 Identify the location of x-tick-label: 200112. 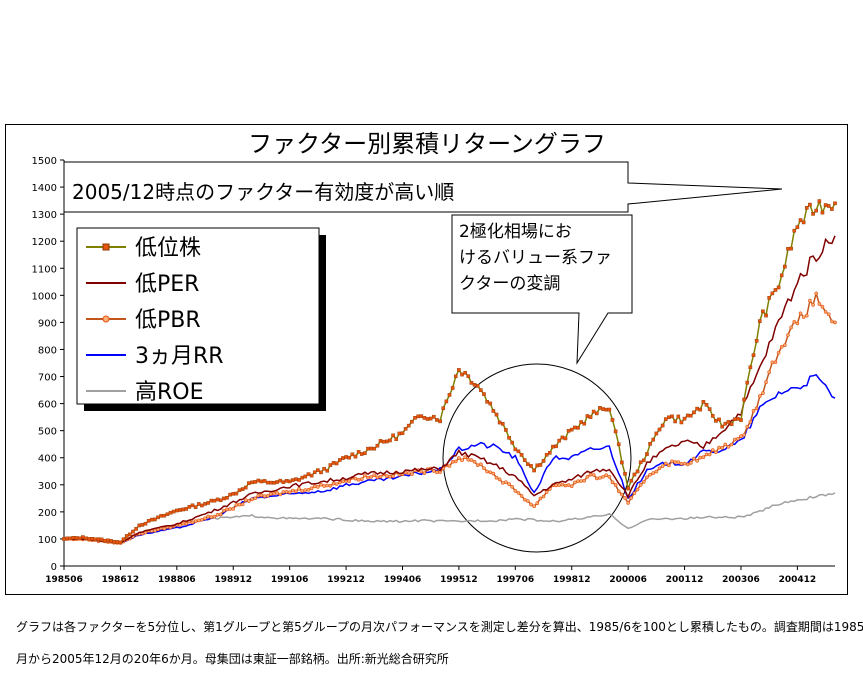
(685, 580).